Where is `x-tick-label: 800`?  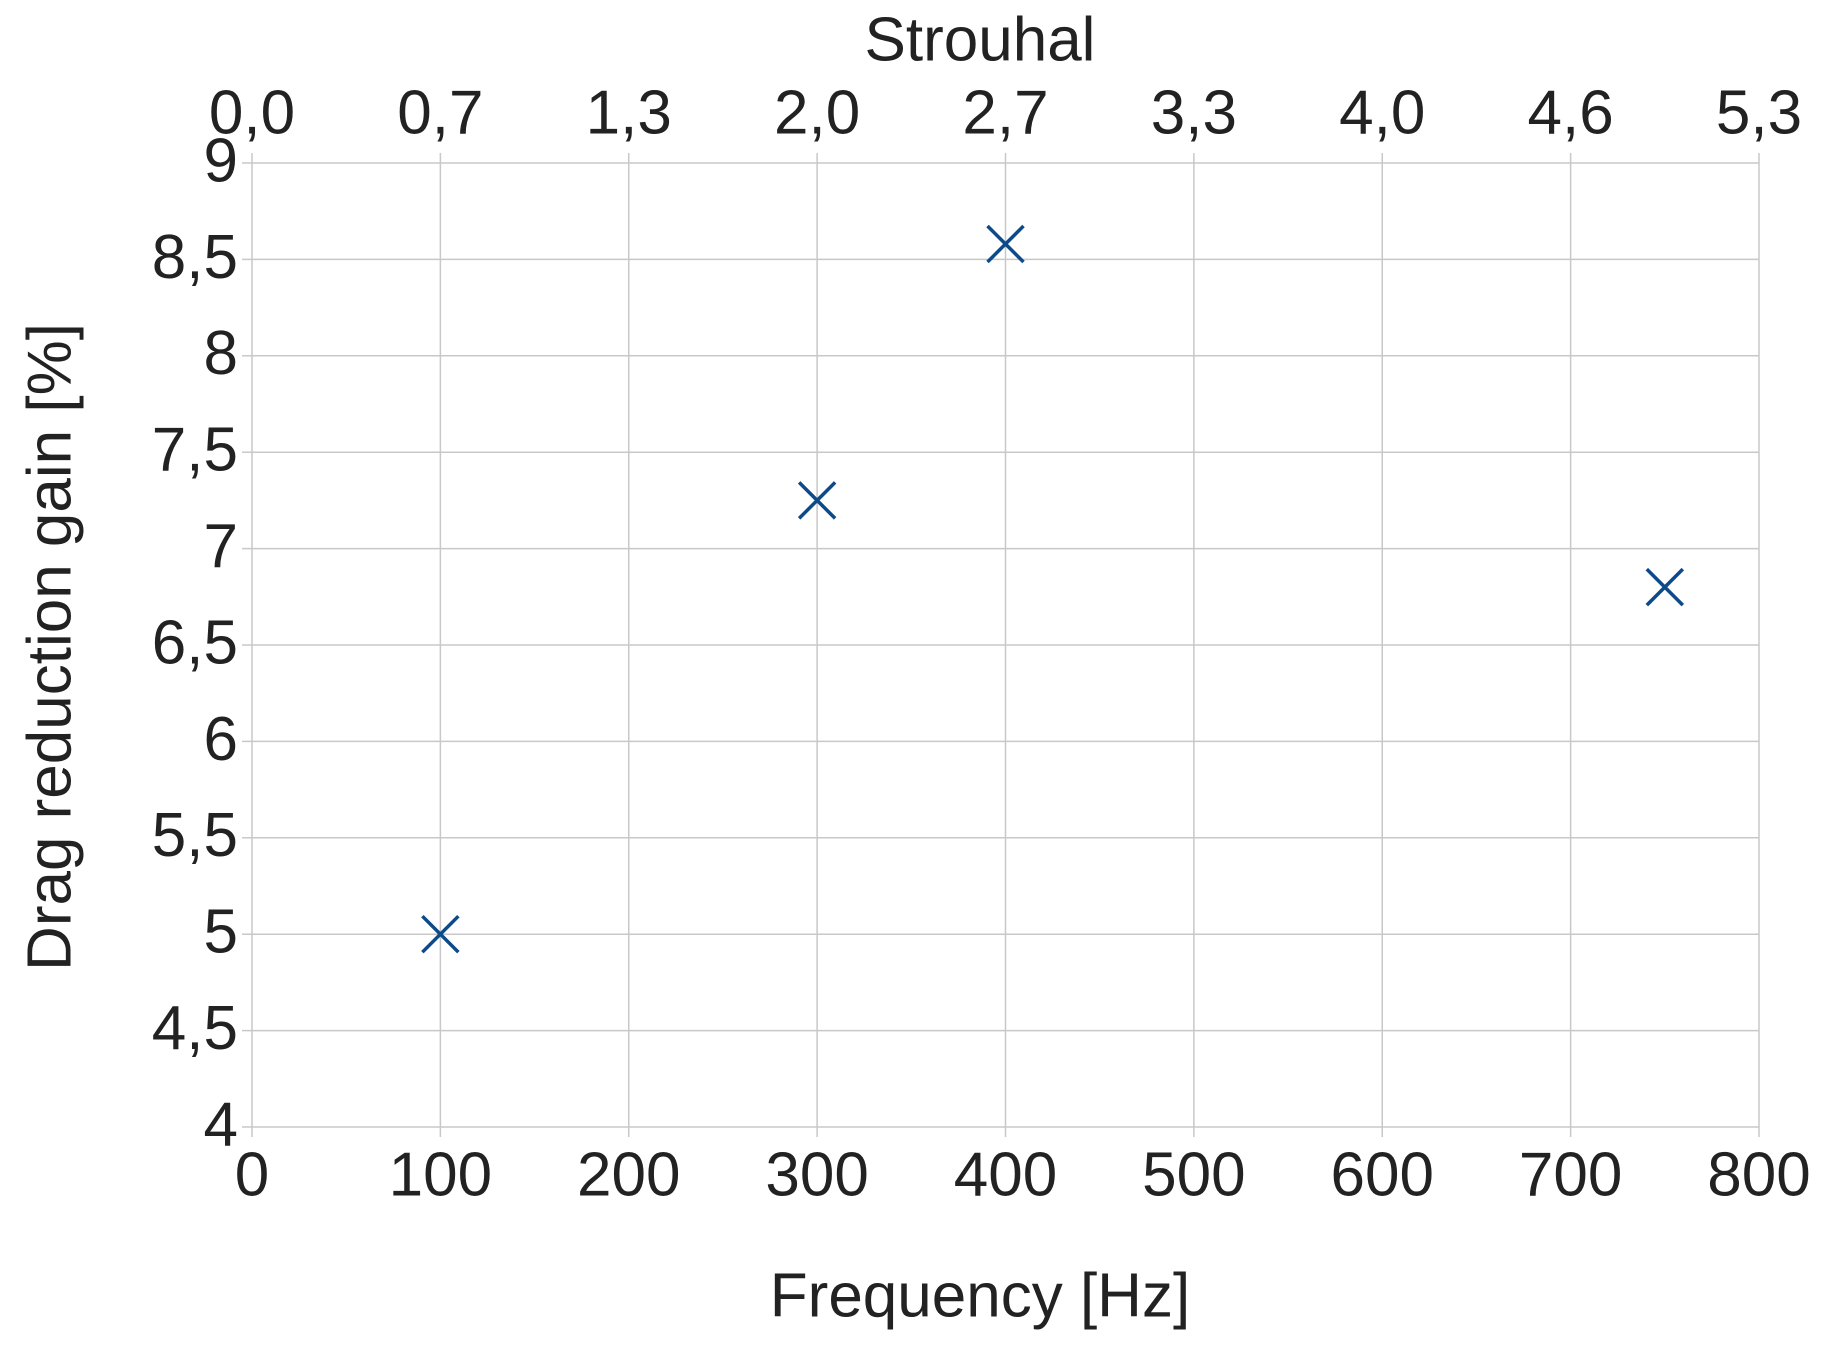
x-tick-label: 800 is located at coordinates (1758, 1174).